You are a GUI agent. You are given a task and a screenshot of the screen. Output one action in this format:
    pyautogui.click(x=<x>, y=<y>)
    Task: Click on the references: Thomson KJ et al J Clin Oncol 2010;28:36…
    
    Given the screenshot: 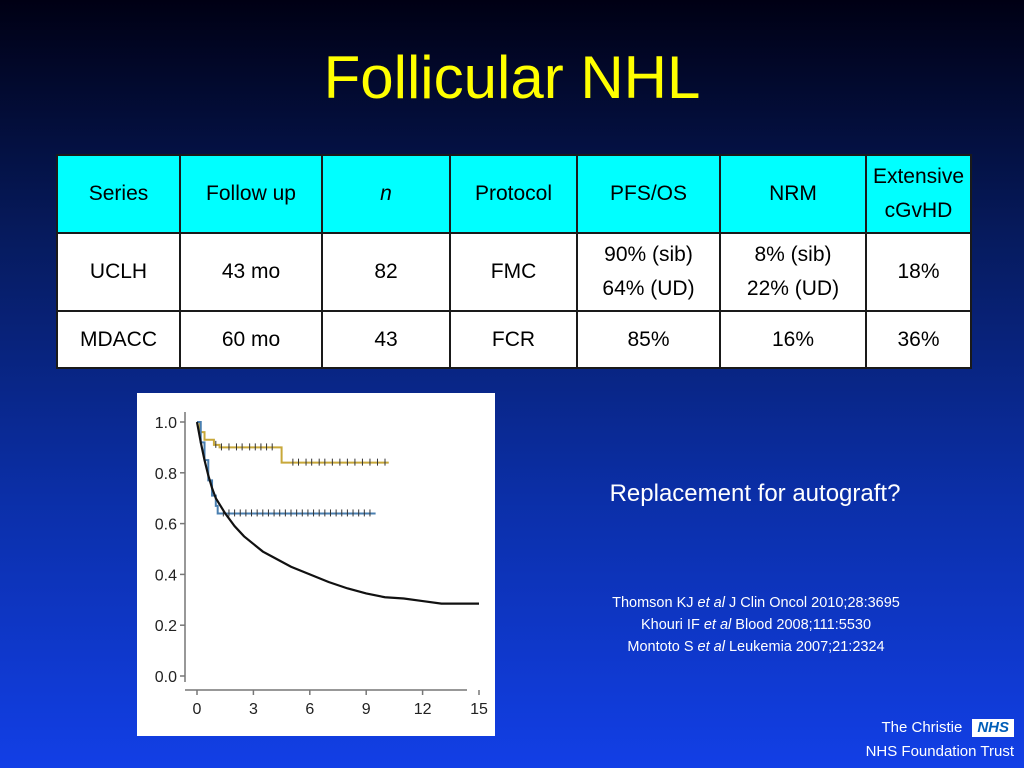 What is the action you would take?
    pyautogui.click(x=756, y=625)
    